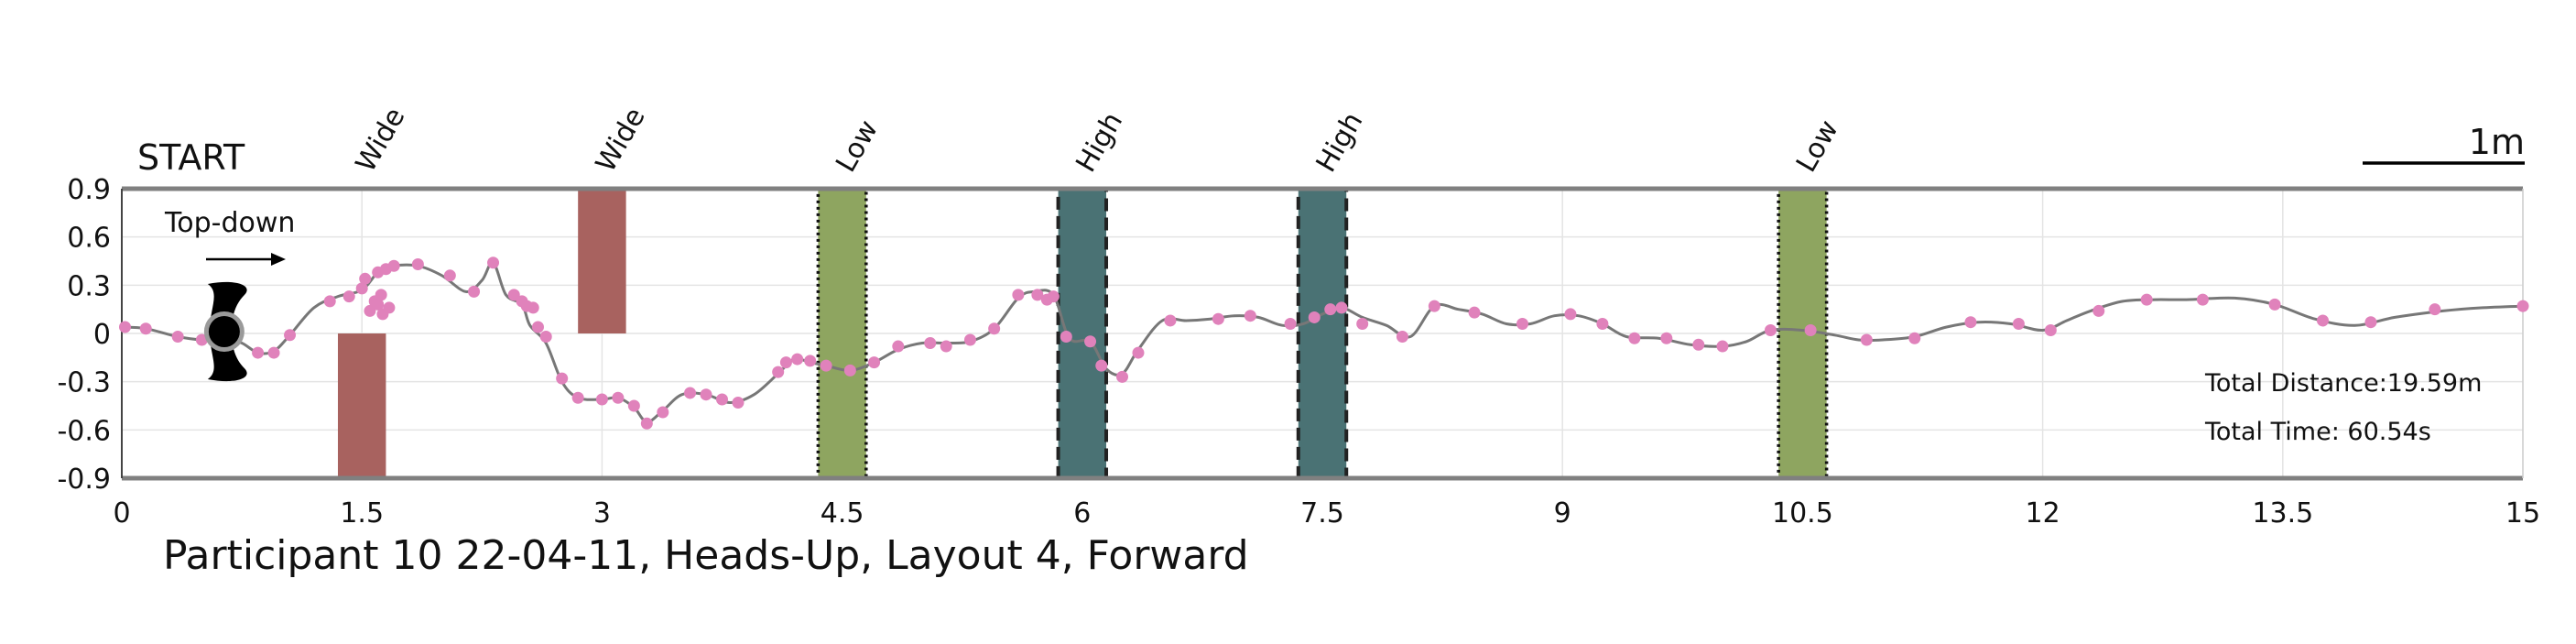 This screenshot has width=2576, height=644. I want to click on total-time-label: Total Time: 60.54s, so click(2317, 432).